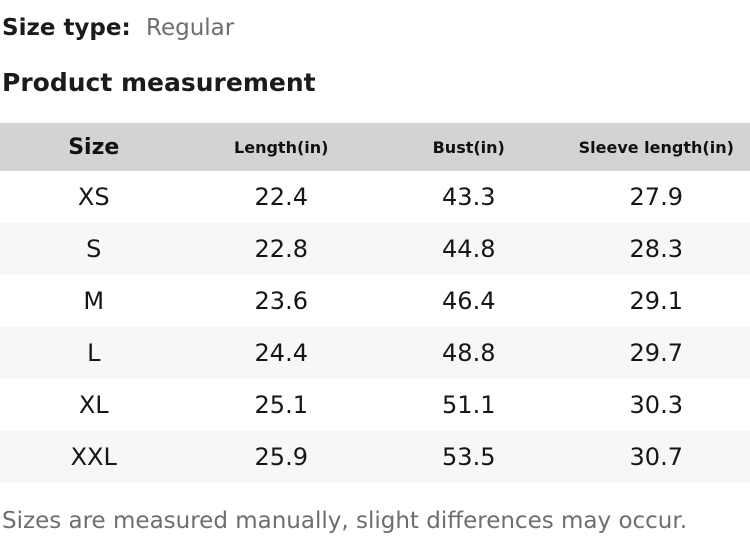  Describe the element at coordinates (281, 301) in the screenshot. I see `measurement-cell: 23.6` at that location.